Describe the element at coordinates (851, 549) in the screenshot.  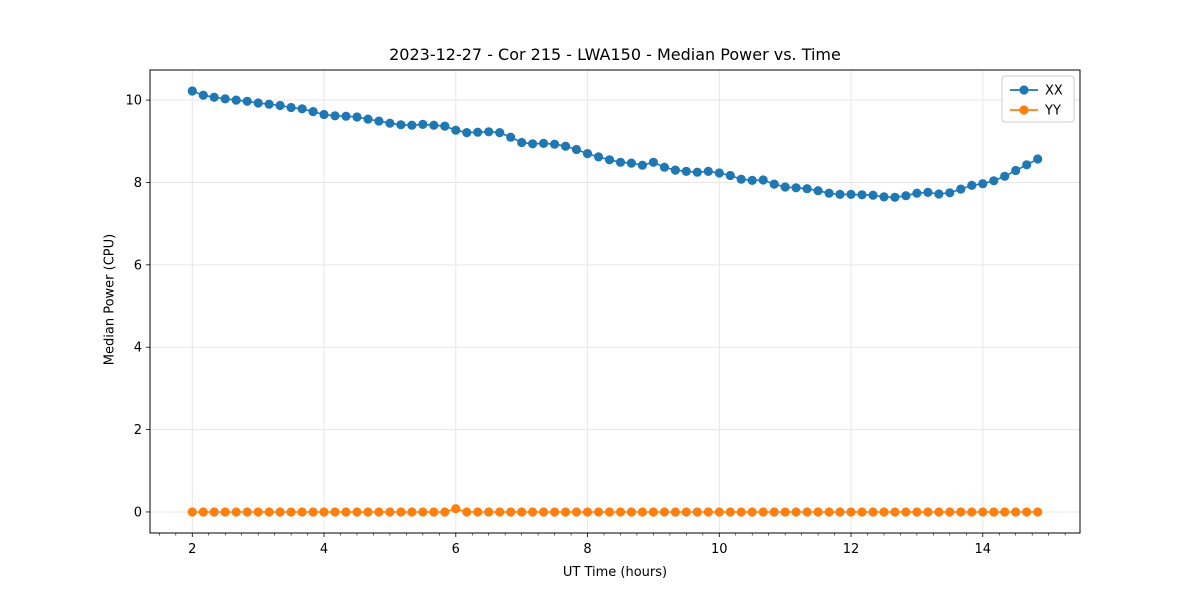
I see `x-tick-label: 12` at that location.